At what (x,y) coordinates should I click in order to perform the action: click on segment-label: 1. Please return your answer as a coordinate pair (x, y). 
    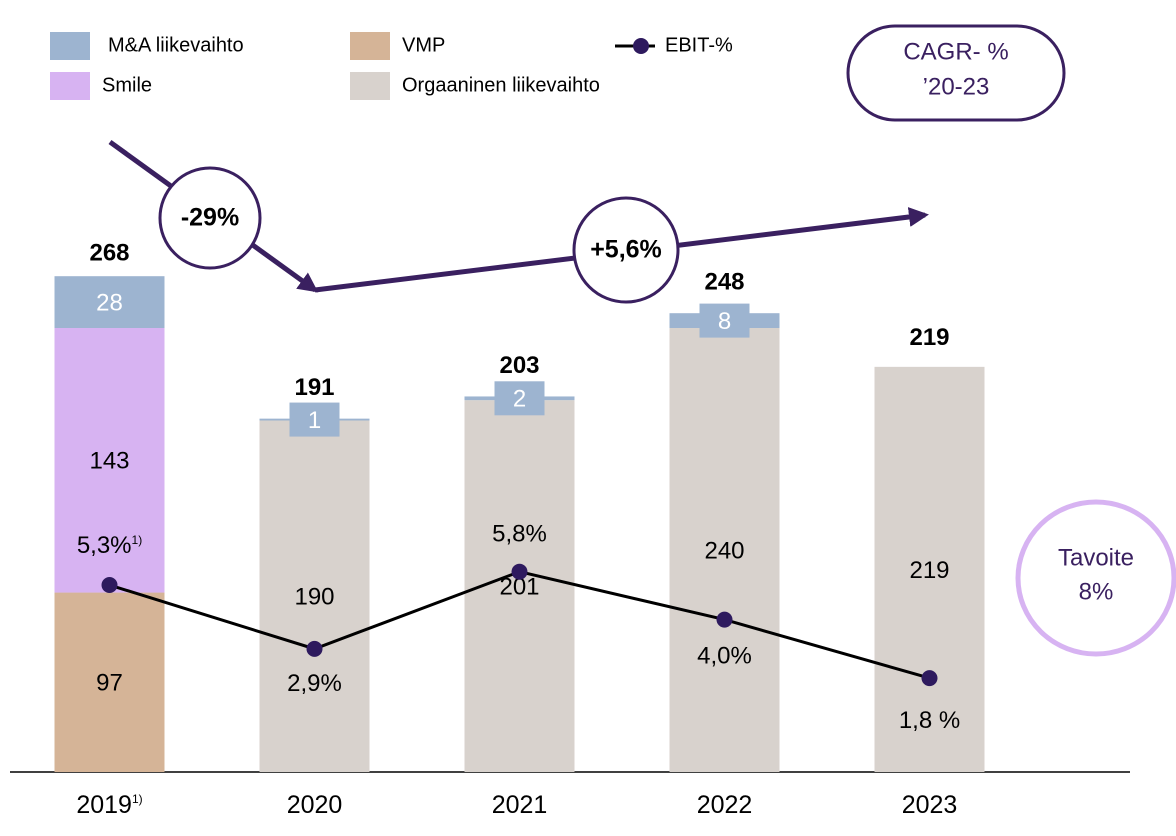
    Looking at the image, I should click on (314, 420).